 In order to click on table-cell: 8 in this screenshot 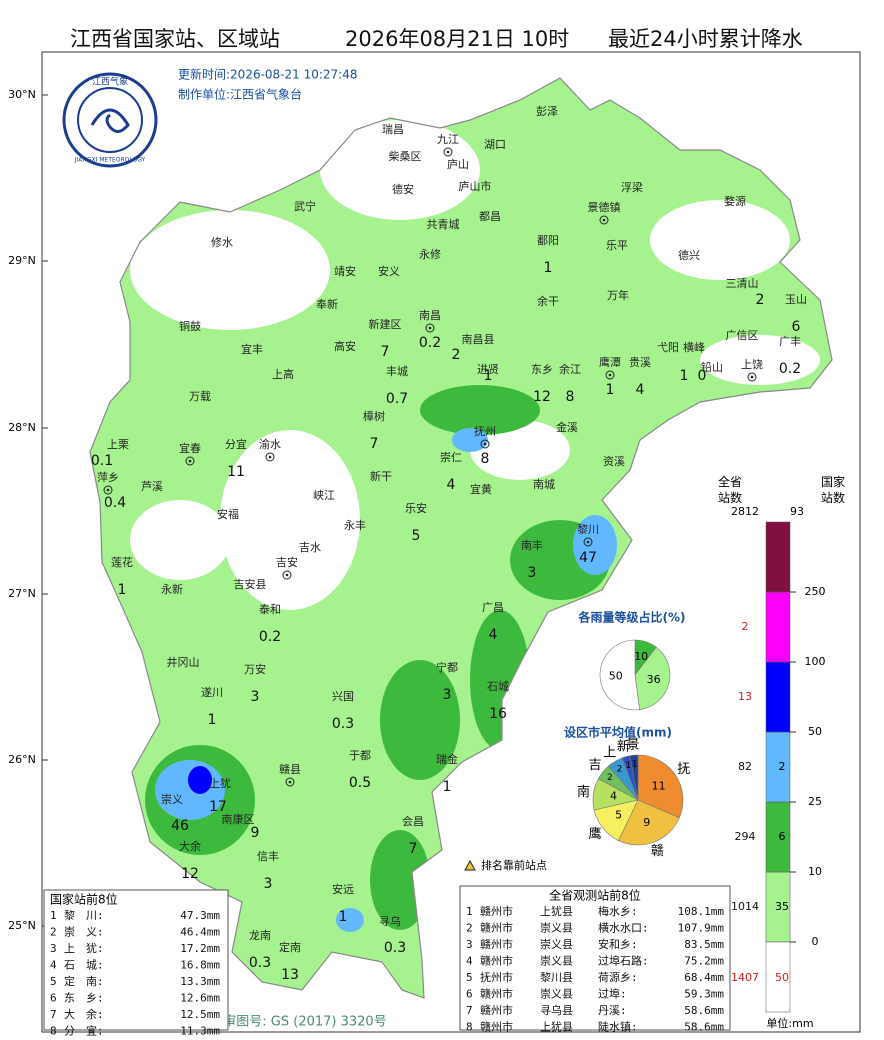, I will do `click(469, 1027)`.